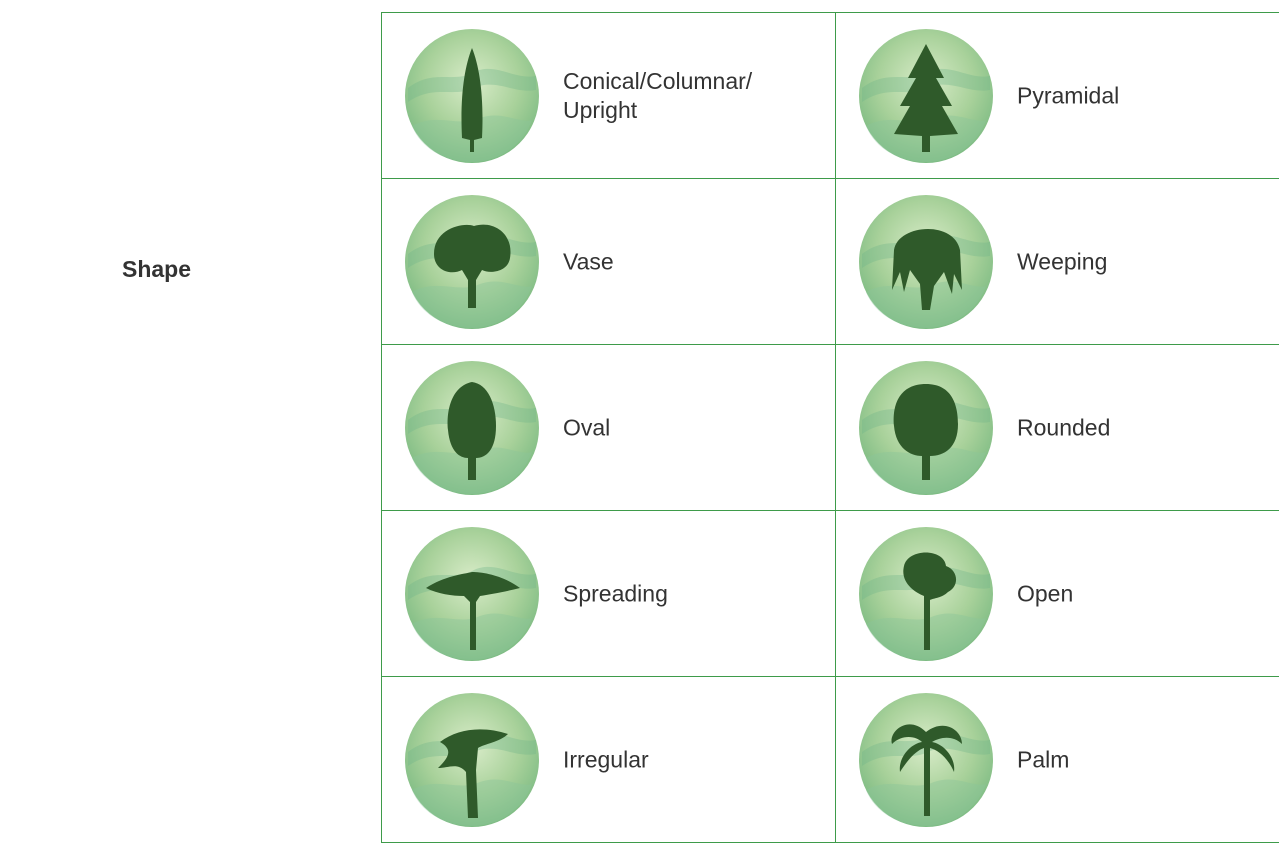 This screenshot has width=1279, height=843. I want to click on shape-name: Pyramidal, so click(1068, 95).